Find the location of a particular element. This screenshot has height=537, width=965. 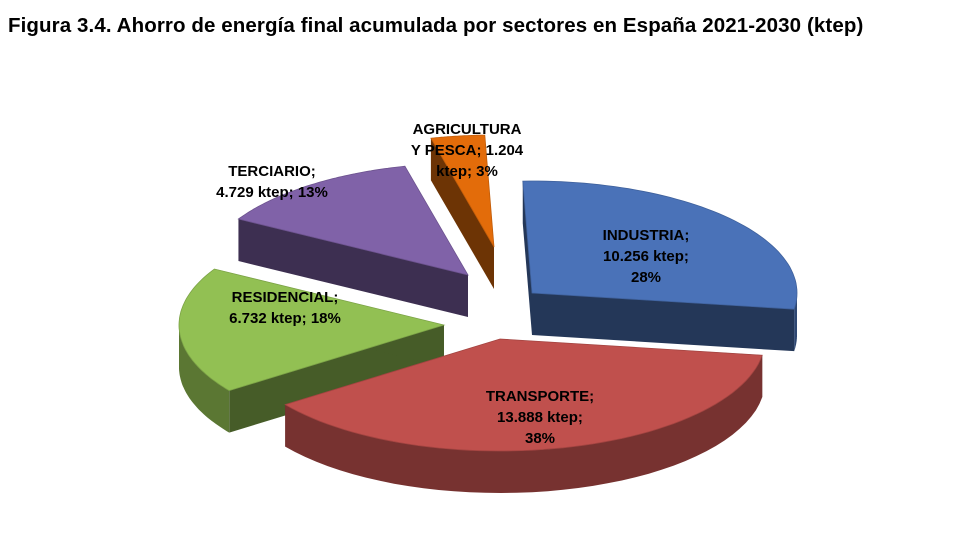

data-label-agricultura-y-pesca: AGRICULTURA Y PESCA; 1.204 ktep; 3% is located at coordinates (467, 150).